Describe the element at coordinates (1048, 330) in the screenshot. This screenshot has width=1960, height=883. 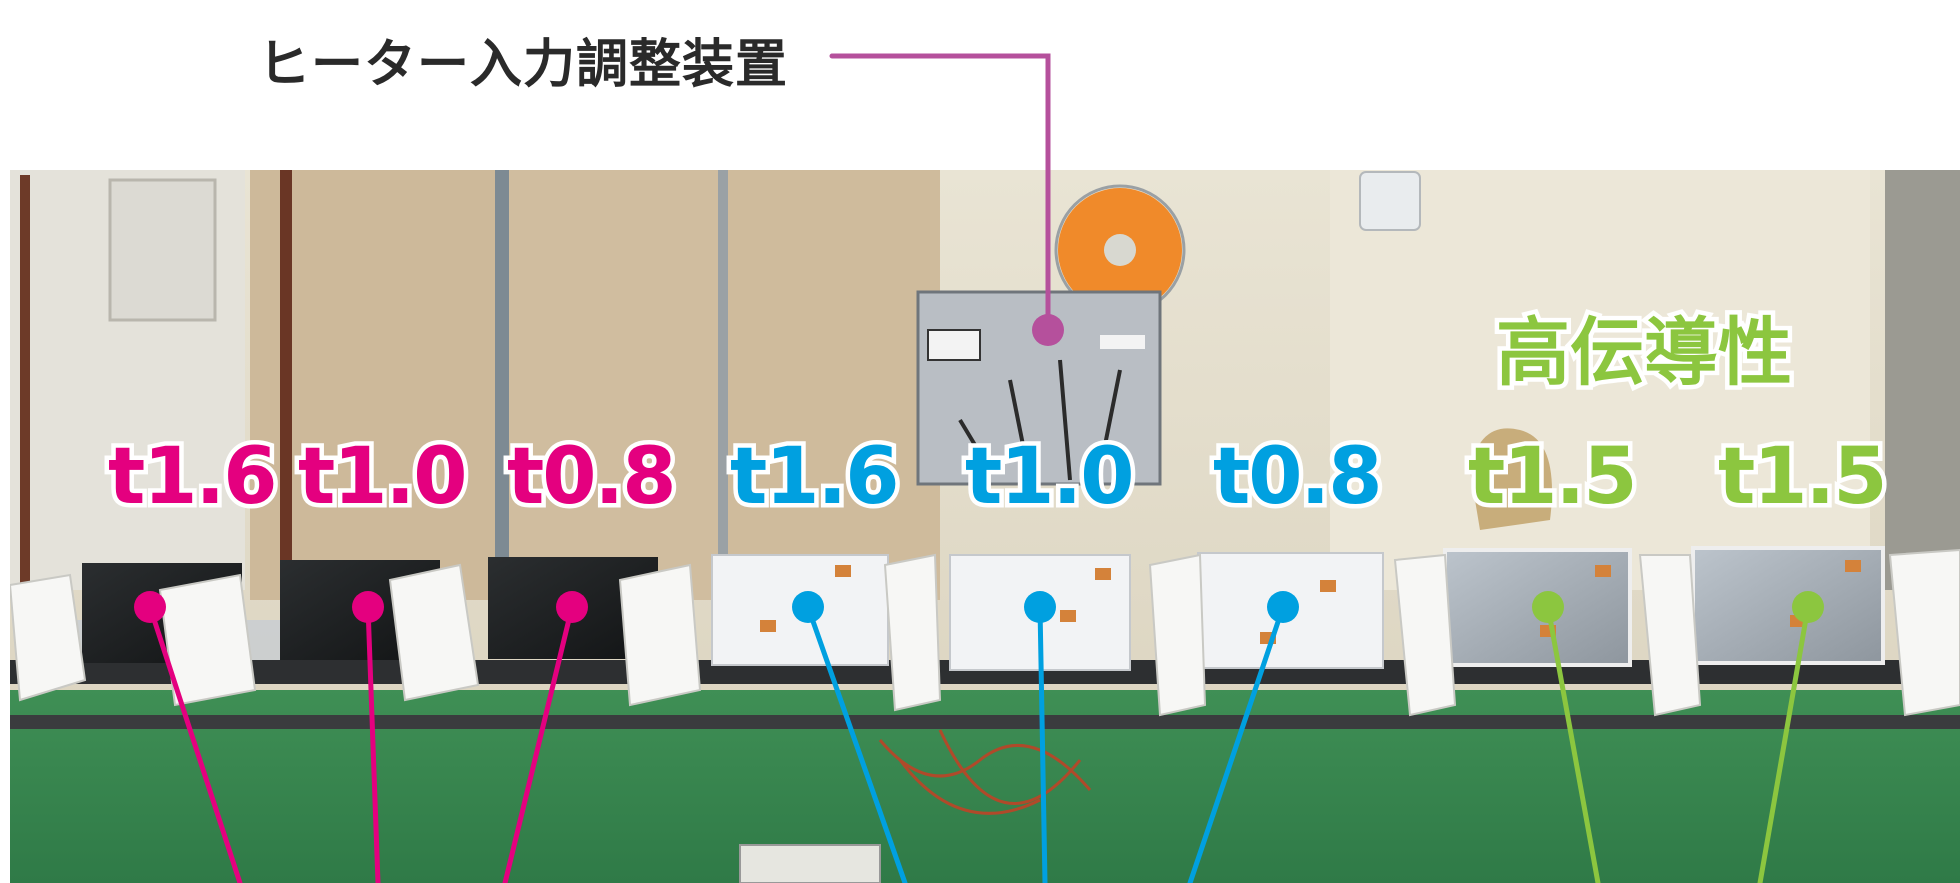
I see `callout-dot` at that location.